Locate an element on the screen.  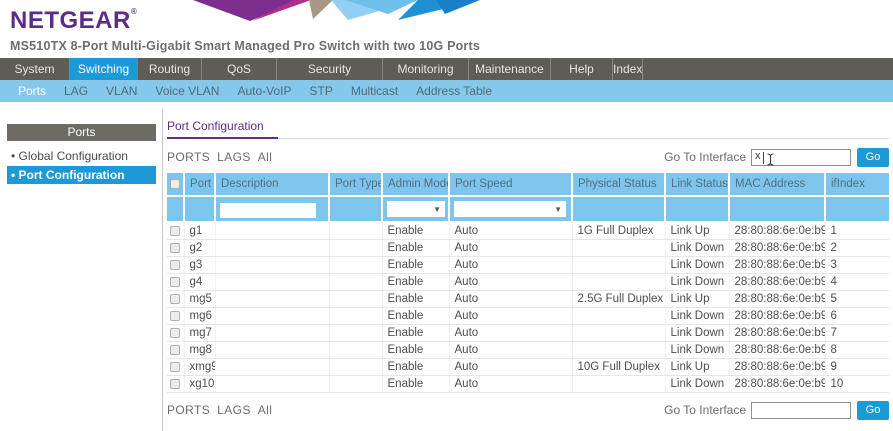
nav-tab: Routing is located at coordinates (170, 69).